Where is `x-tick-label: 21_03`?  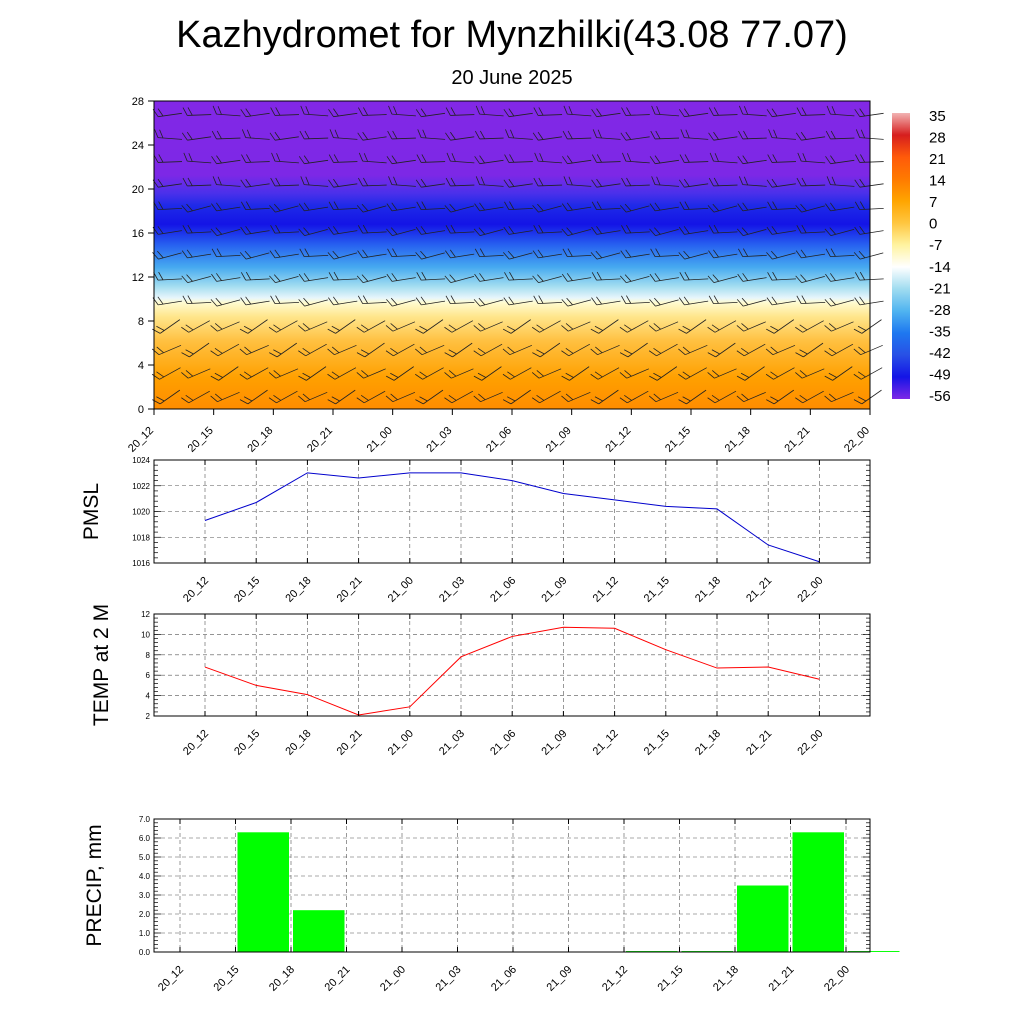
x-tick-label: 21_03 is located at coordinates (452, 743).